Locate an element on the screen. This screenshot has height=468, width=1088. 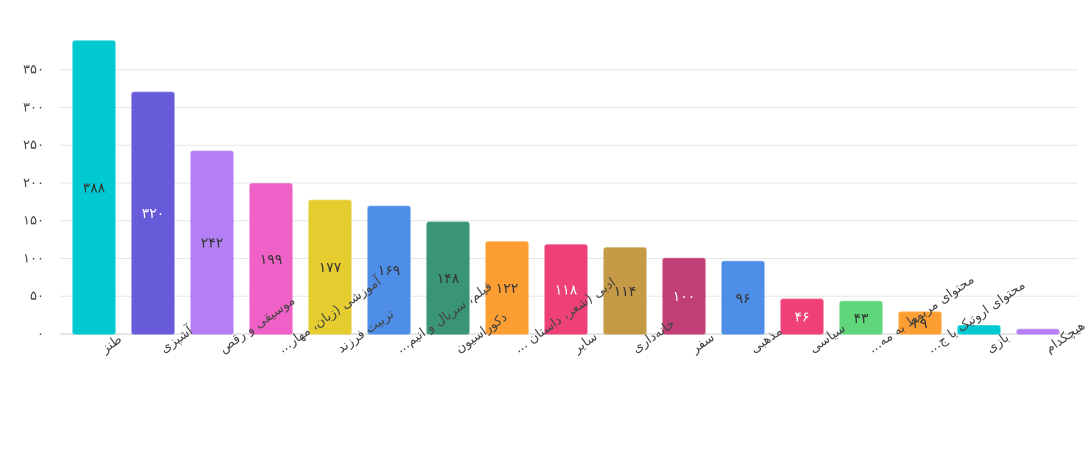
bar-value-label: ۴۳ is located at coordinates (861, 319).